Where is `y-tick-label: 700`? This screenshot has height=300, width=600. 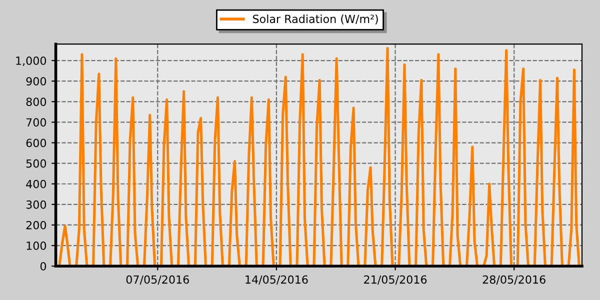 y-tick-label: 700 is located at coordinates (36, 122).